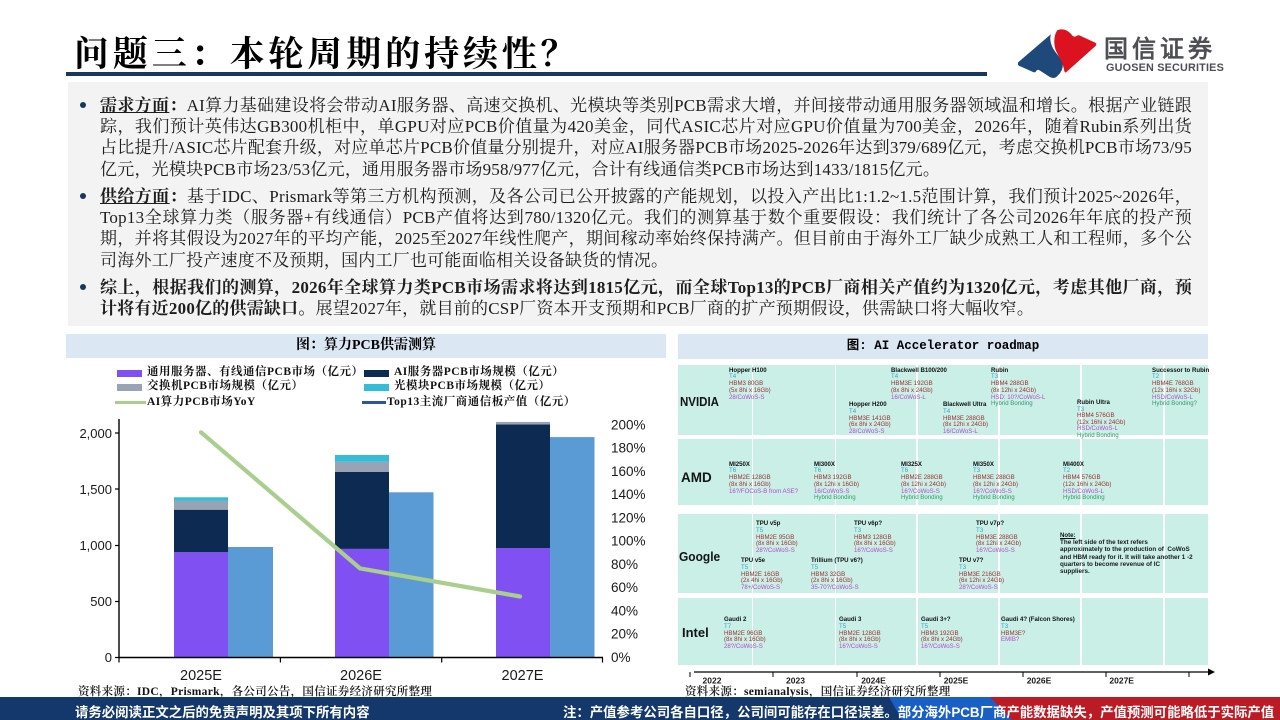  What do you see at coordinates (101, 601) in the screenshot?
I see `svg-text: 500` at bounding box center [101, 601].